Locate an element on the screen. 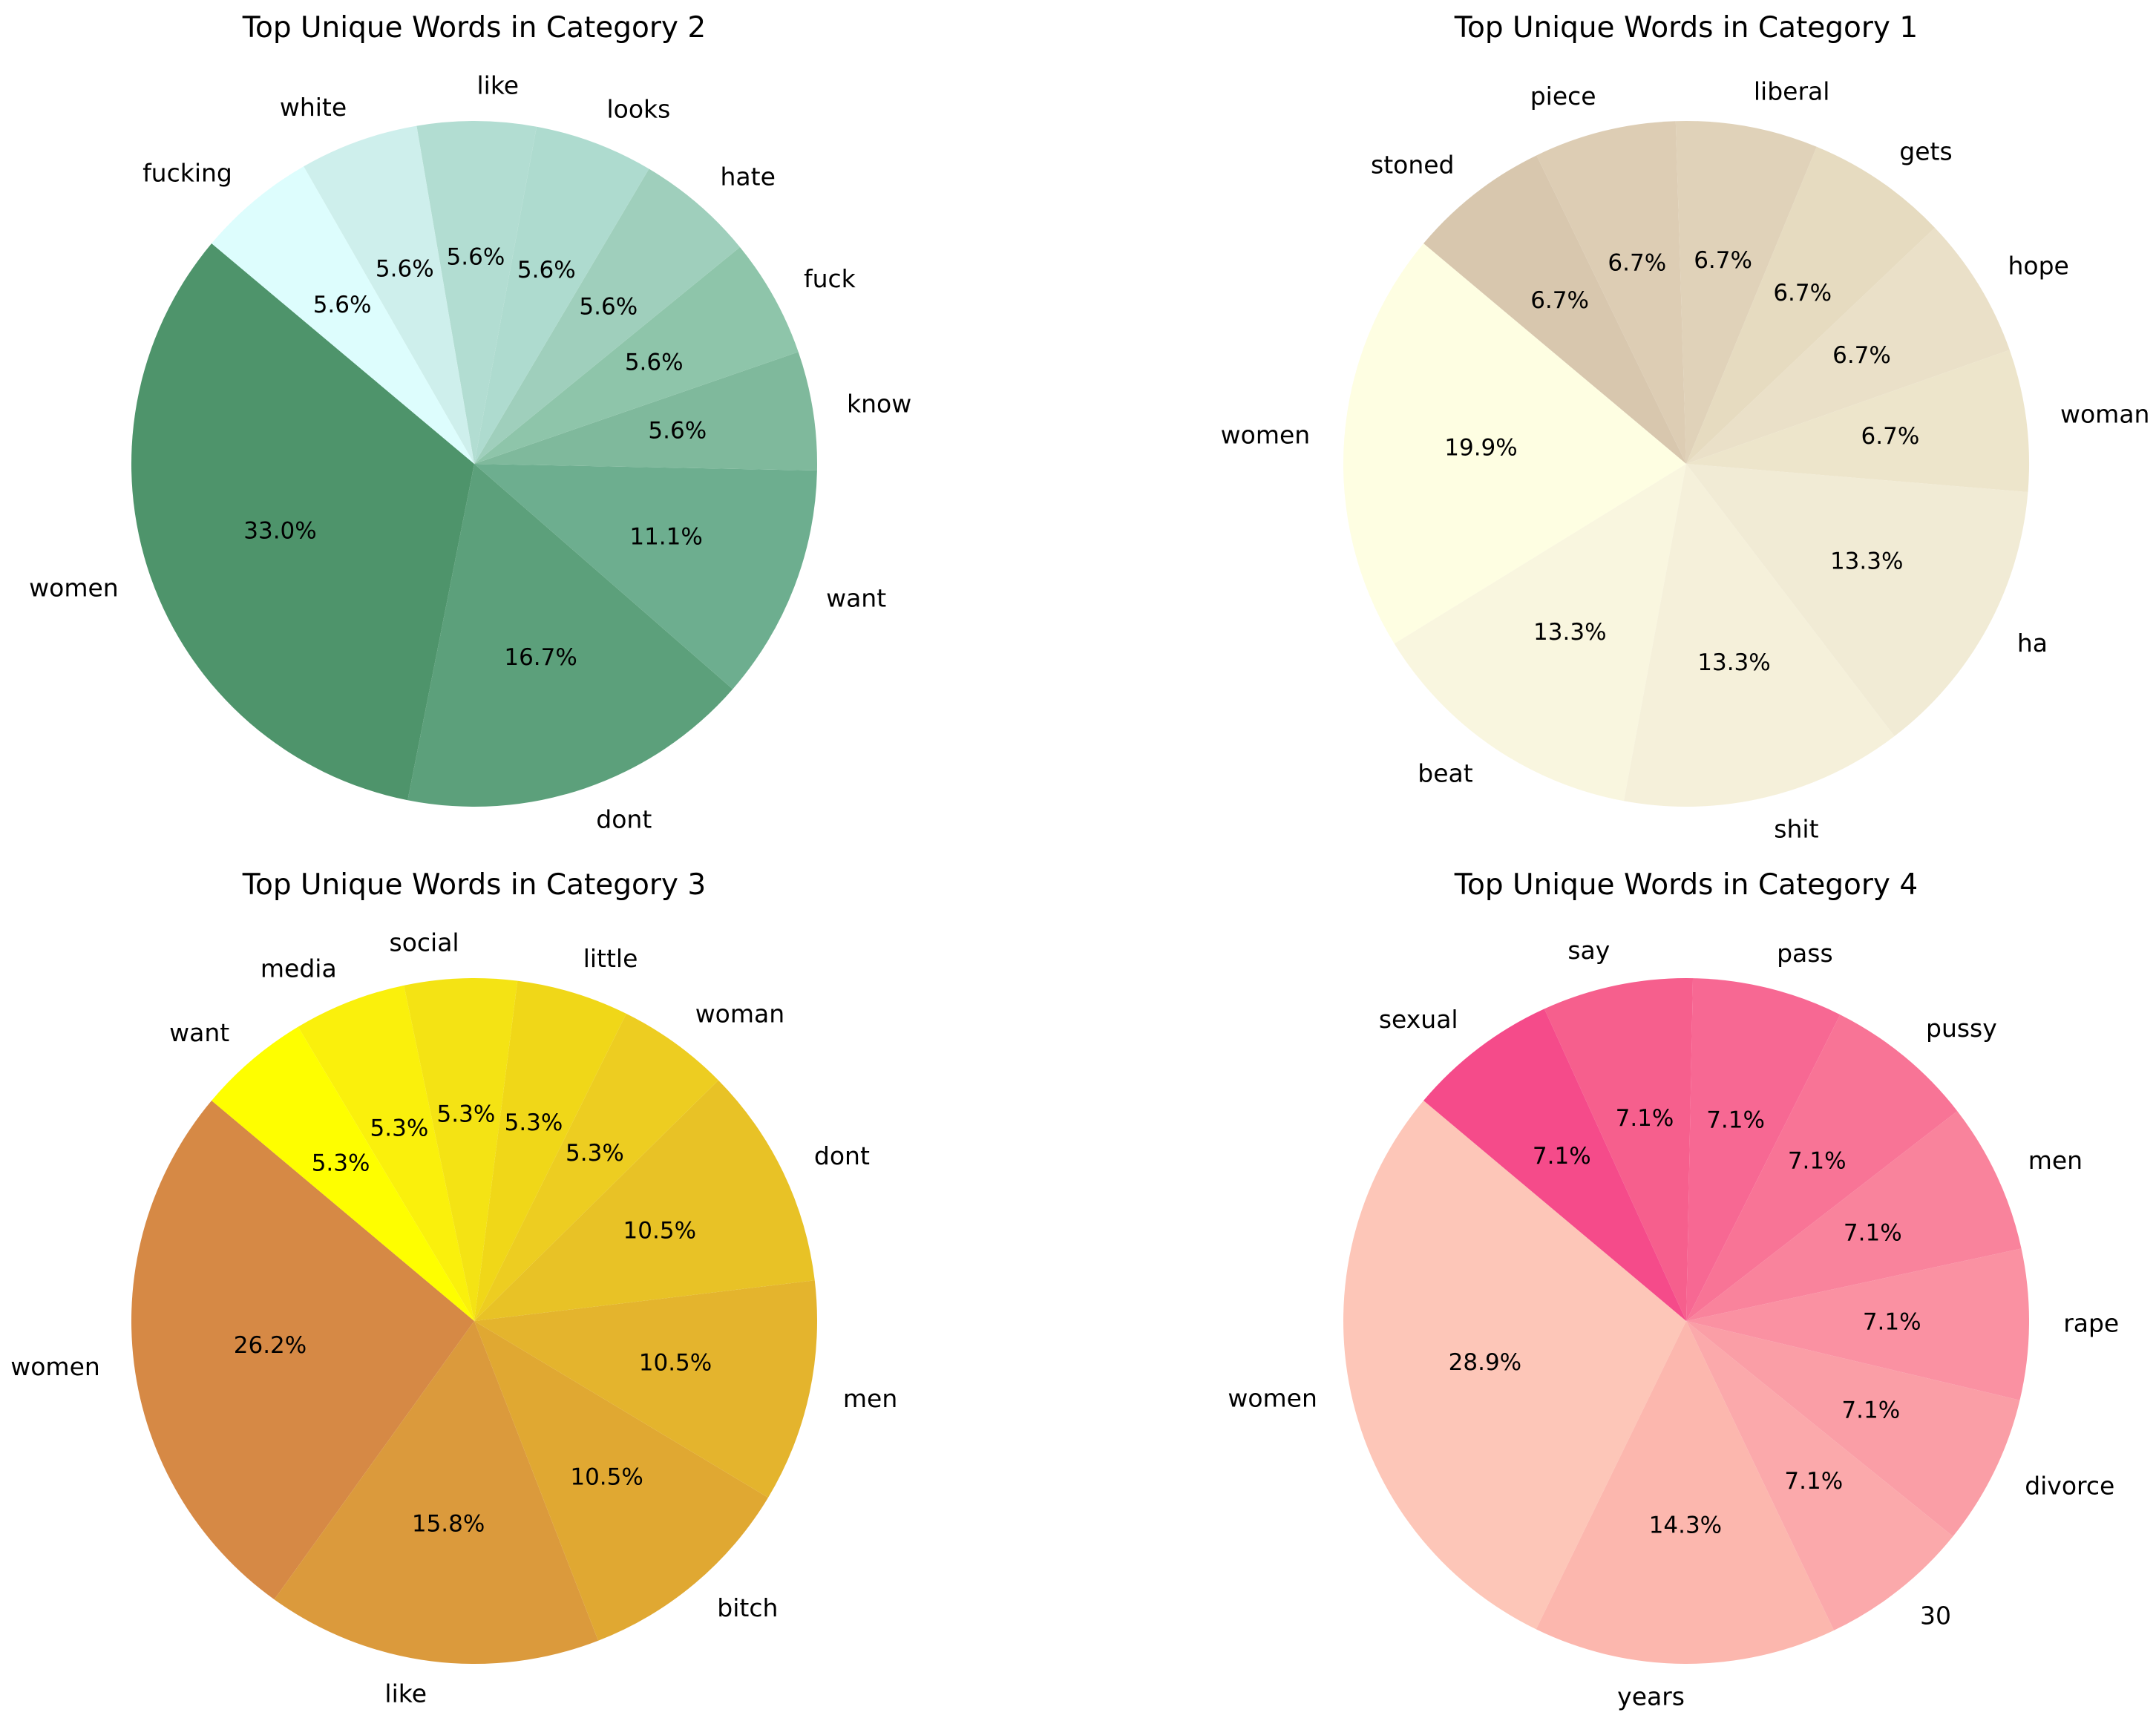  pie-slice-dont is located at coordinates (570, 635).